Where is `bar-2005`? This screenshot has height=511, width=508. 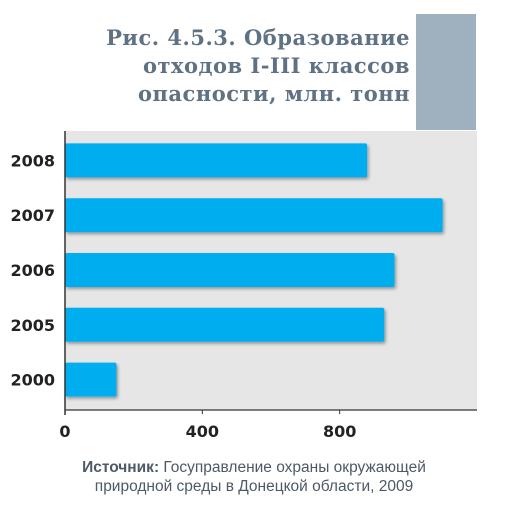
bar-2005 is located at coordinates (225, 324).